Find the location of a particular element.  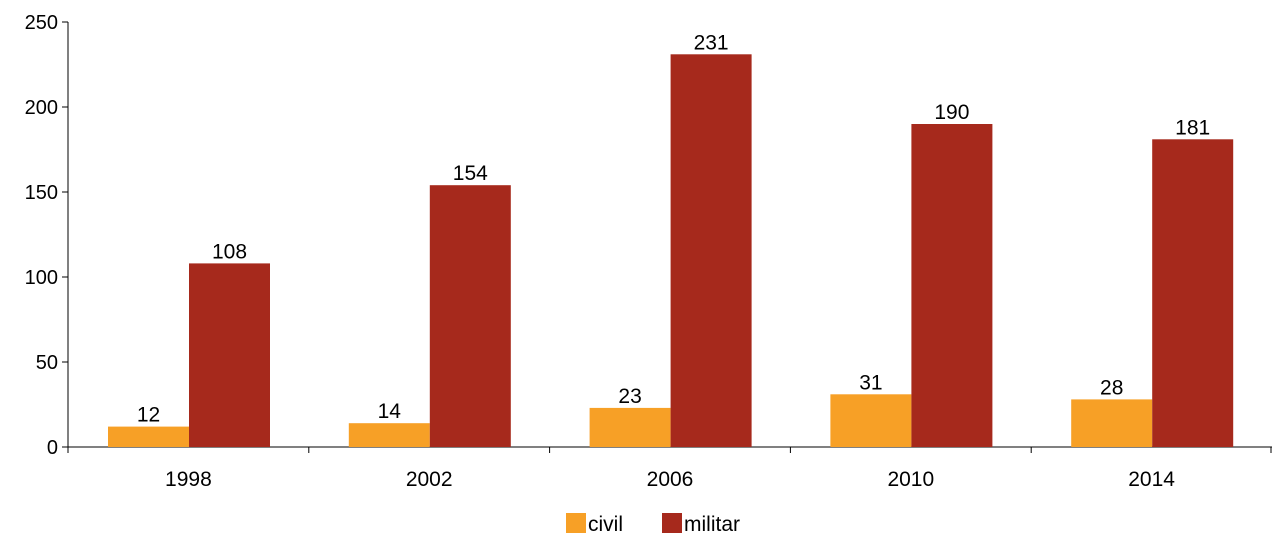

legend-label-civil: civil is located at coordinates (605, 524).